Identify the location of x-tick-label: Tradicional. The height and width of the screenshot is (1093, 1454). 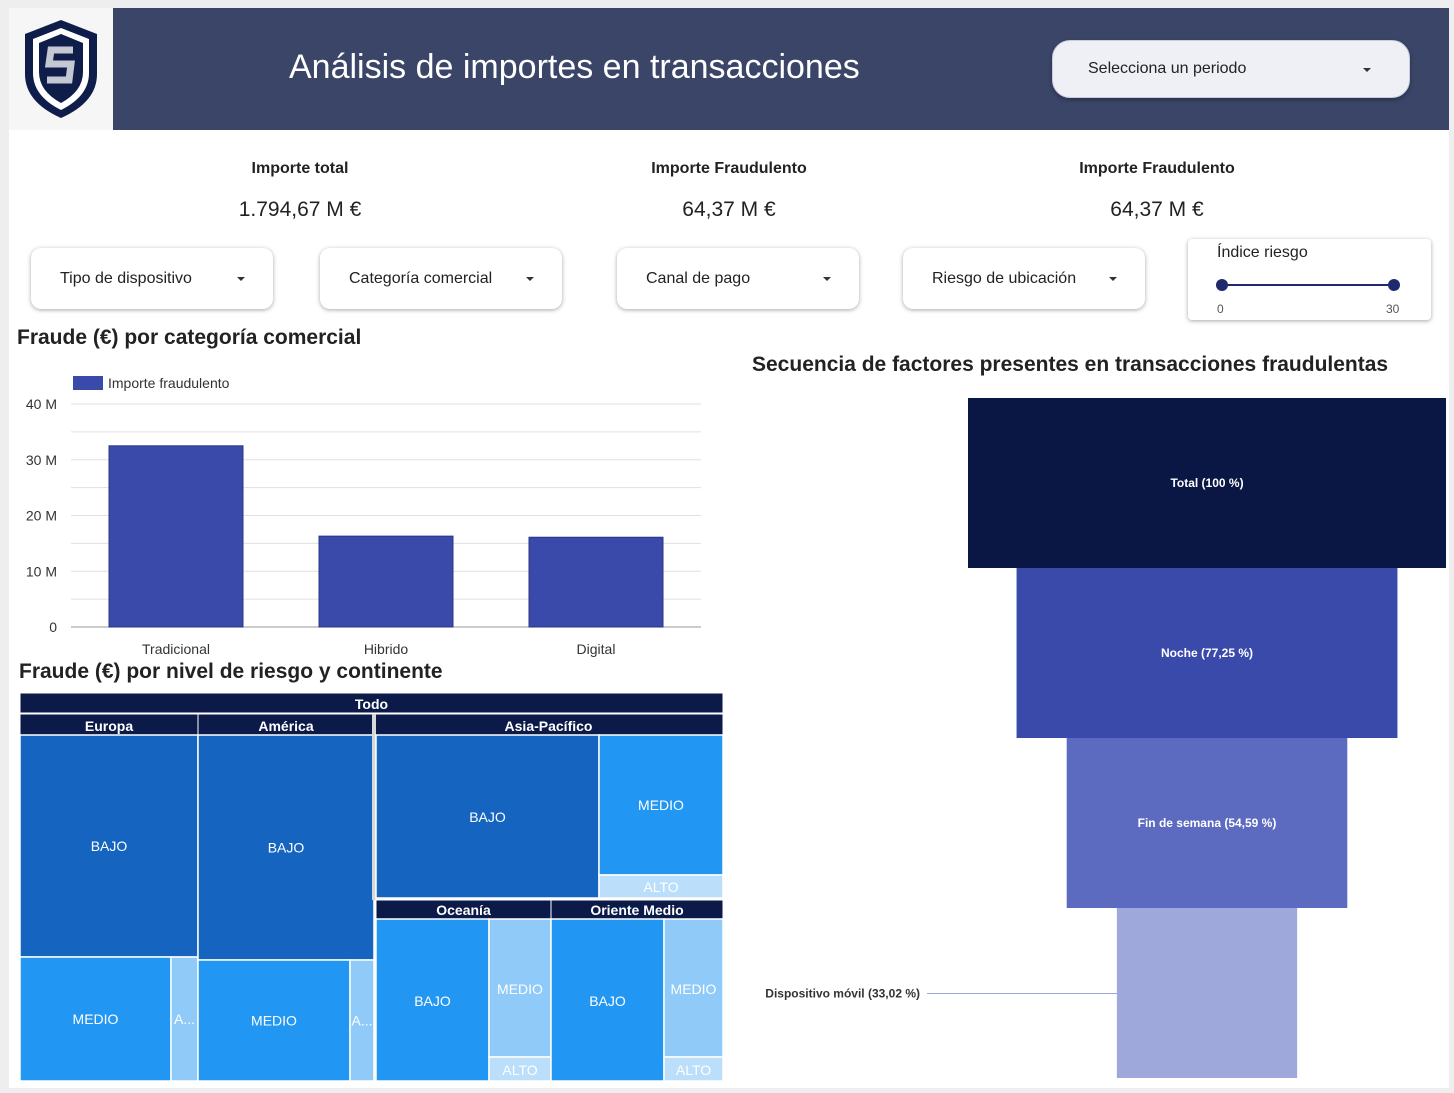
(176, 649).